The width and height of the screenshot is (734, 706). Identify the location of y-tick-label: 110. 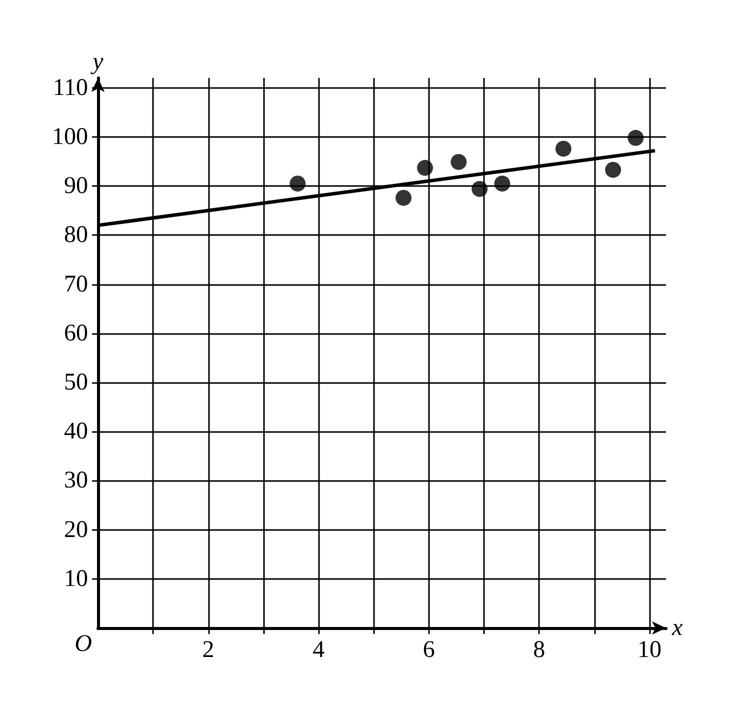
(70, 87).